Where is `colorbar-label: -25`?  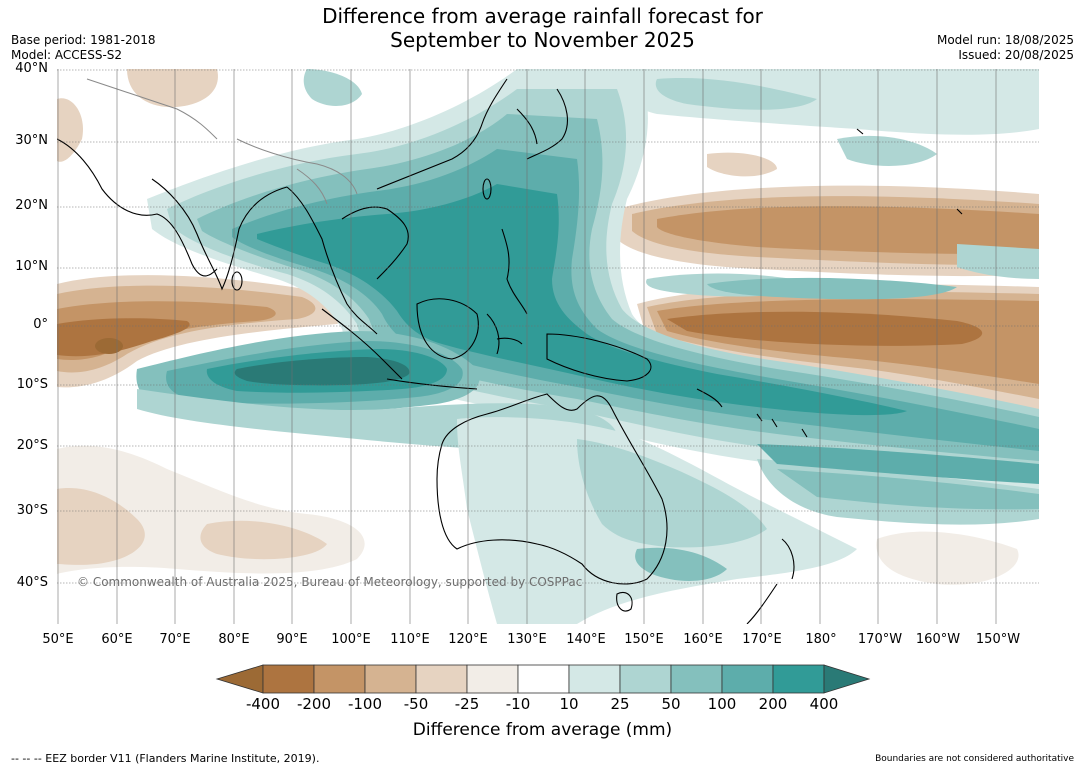 colorbar-label: -25 is located at coordinates (467, 704).